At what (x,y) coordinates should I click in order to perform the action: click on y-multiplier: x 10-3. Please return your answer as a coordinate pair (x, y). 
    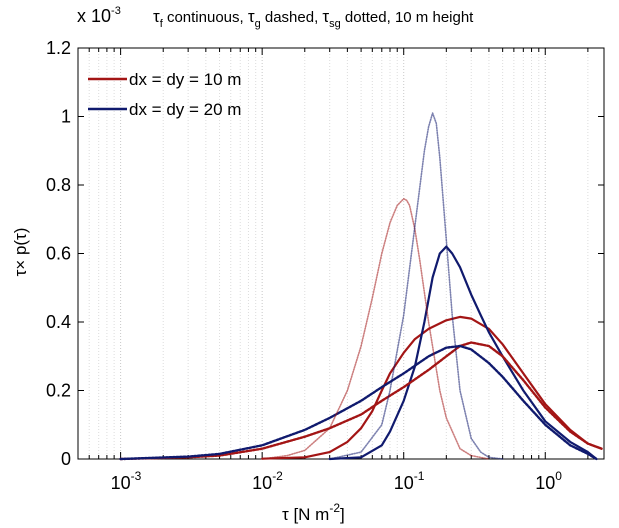
    Looking at the image, I should click on (99, 15).